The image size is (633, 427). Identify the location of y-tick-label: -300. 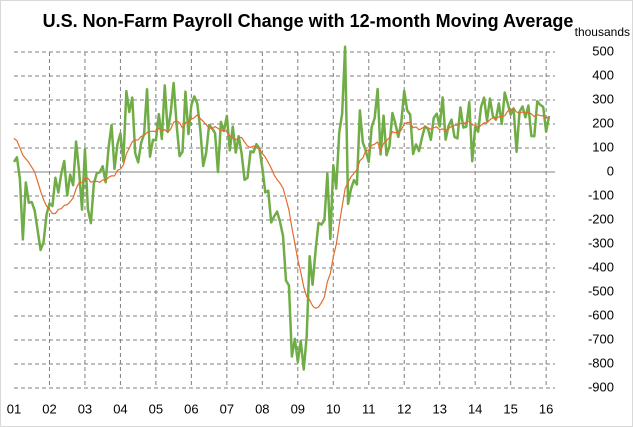
(601, 242).